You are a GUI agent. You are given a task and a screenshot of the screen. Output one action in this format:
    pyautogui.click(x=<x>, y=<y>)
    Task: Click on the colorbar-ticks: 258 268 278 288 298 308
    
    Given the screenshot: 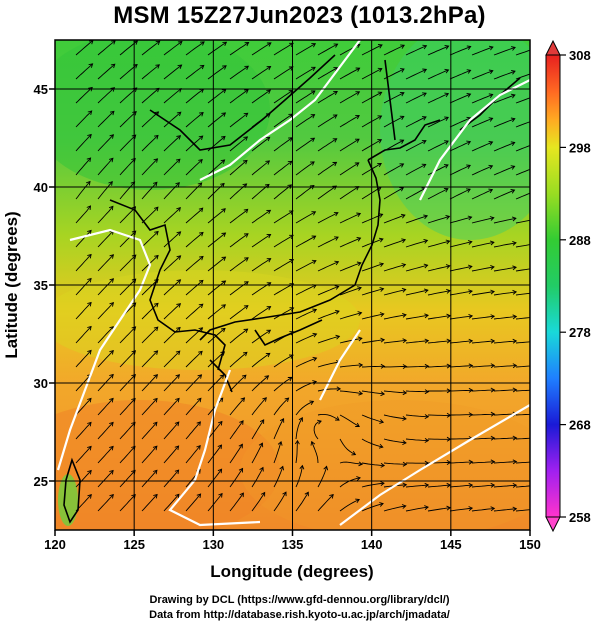 What is the action you would take?
    pyautogui.click(x=575, y=286)
    